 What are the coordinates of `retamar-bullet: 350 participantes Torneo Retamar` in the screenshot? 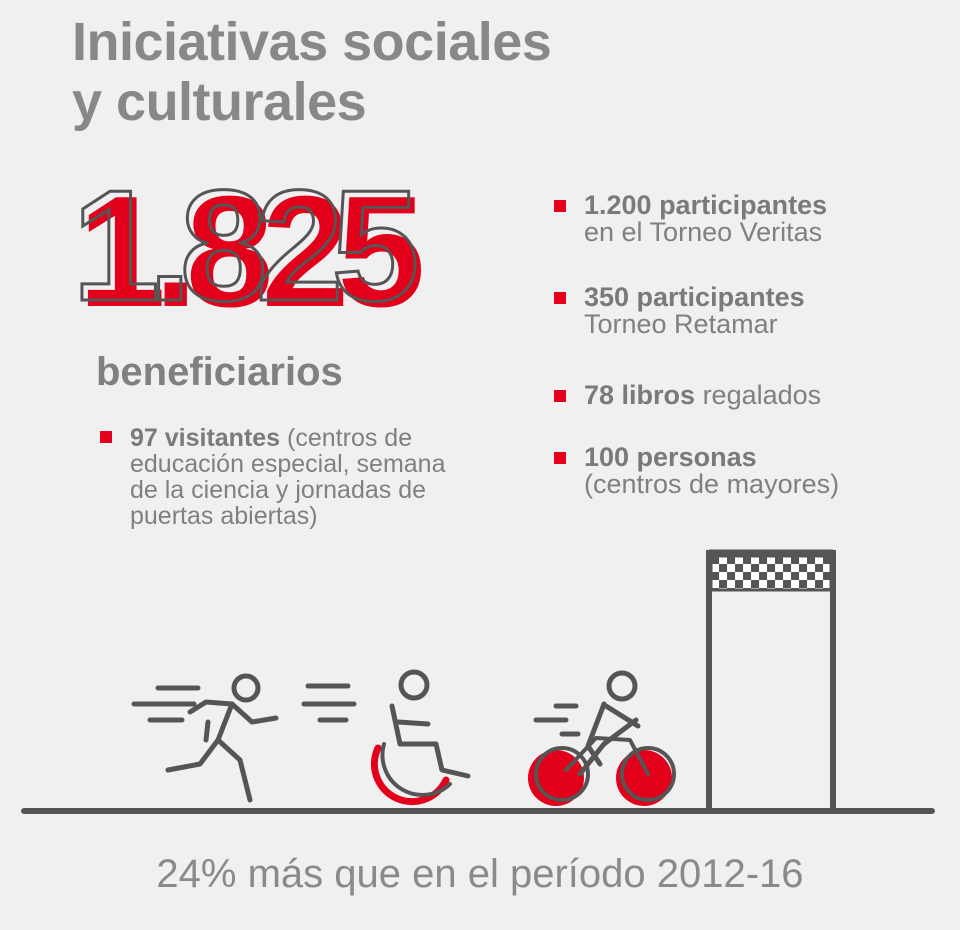 It's located at (679, 311).